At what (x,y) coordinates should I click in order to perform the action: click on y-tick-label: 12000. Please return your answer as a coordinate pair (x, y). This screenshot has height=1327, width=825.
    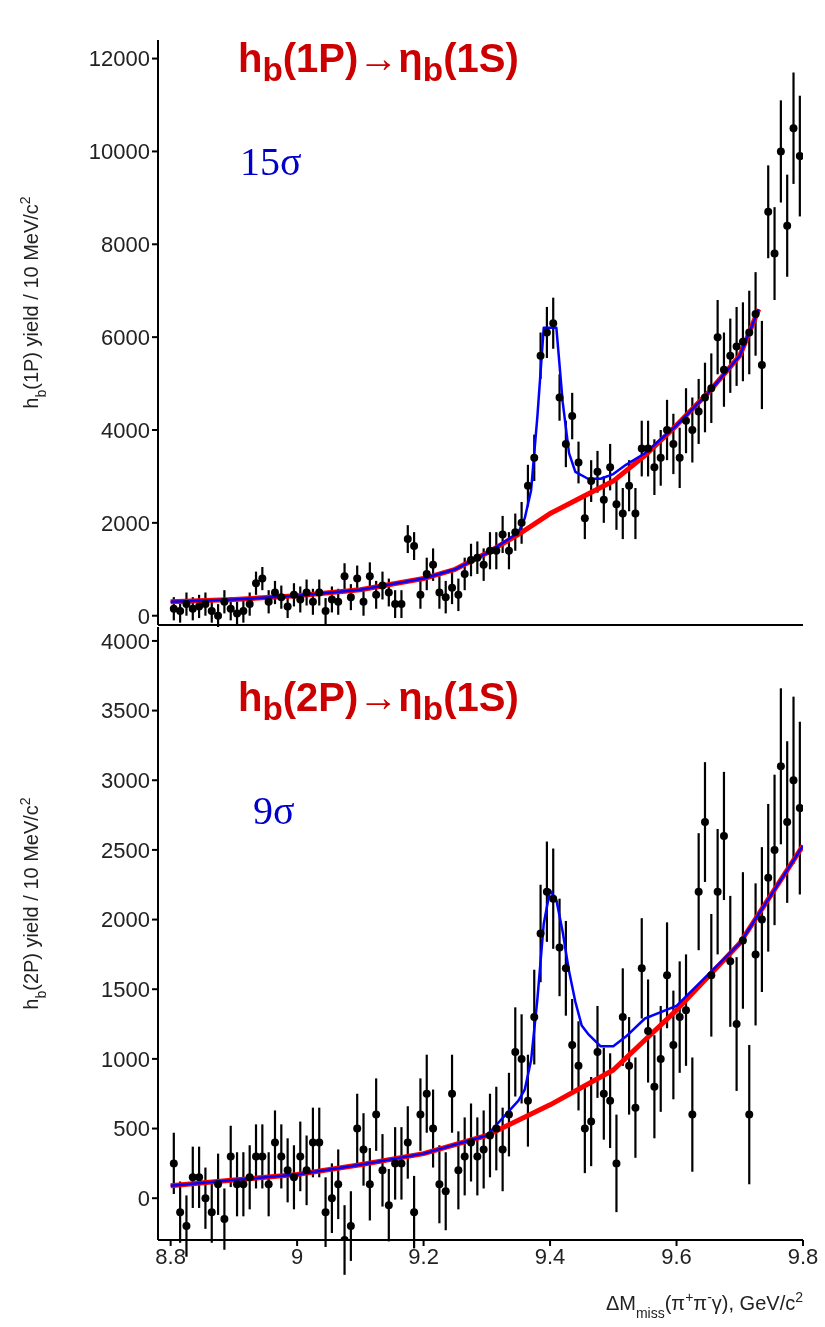
    Looking at the image, I should click on (119, 59).